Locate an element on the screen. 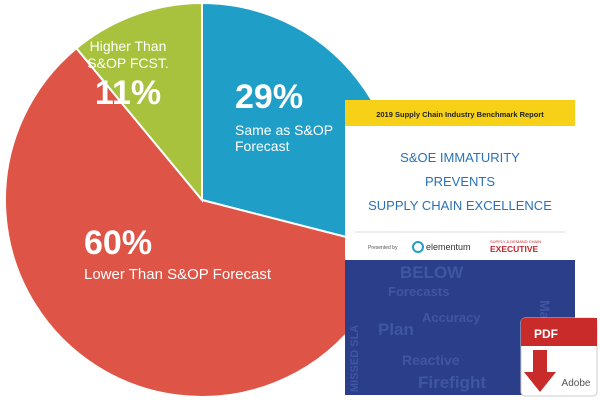 The height and width of the screenshot is (400, 600). value-label: 29% is located at coordinates (269, 97).